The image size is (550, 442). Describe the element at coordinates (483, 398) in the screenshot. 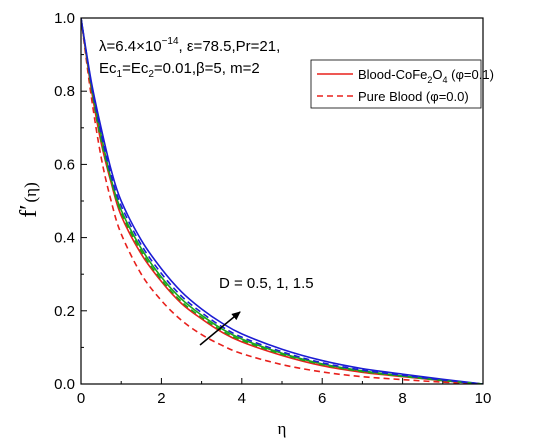

I see `x-tick-label: 10` at that location.